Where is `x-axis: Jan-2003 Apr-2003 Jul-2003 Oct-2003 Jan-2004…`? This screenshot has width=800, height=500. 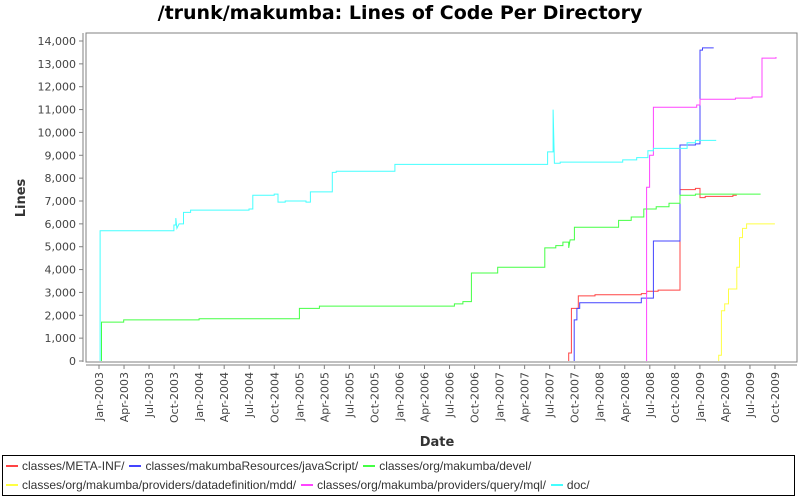
x-axis: Jan-2003 Apr-2003 Jul-2003 Oct-2003 Jan-2004… is located at coordinates (441, 393).